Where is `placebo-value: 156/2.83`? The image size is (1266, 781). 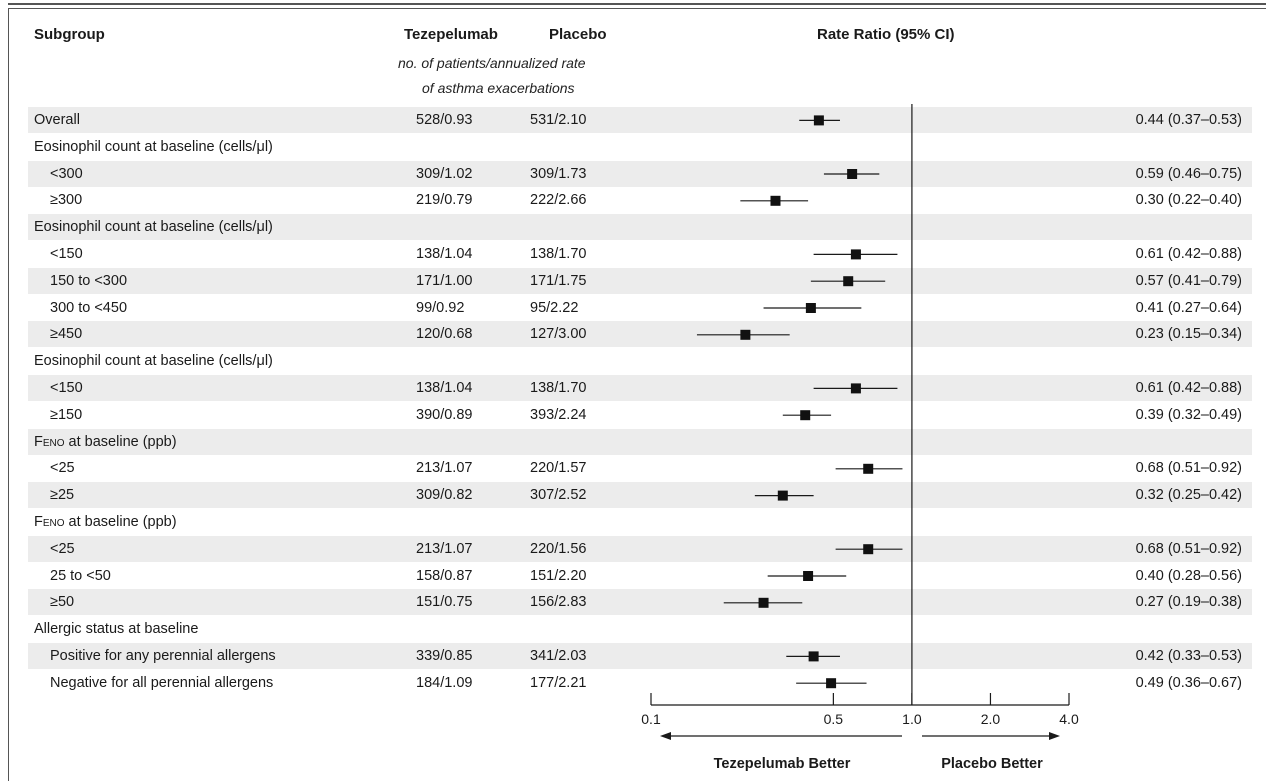 placebo-value: 156/2.83 is located at coordinates (558, 602).